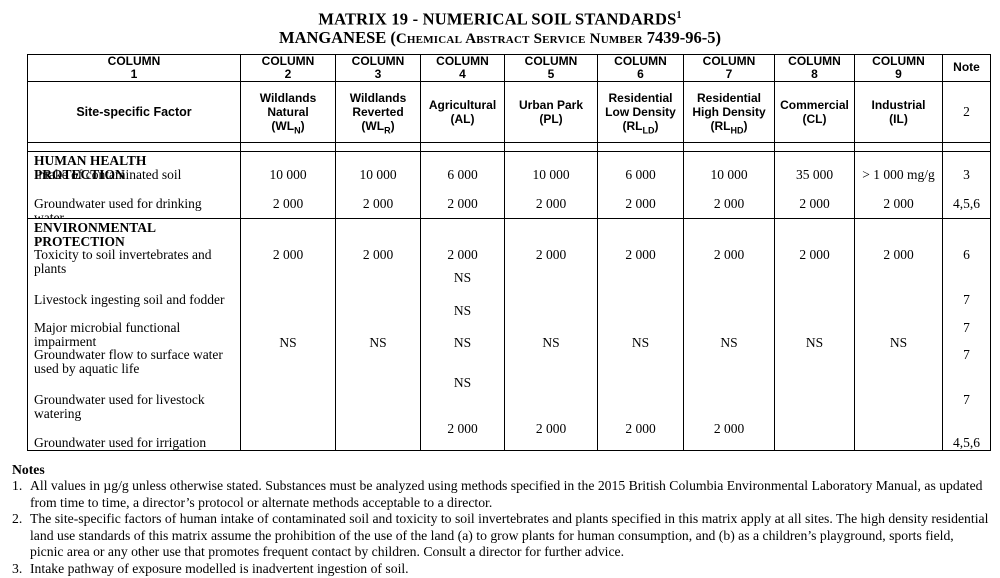  I want to click on land-use-header-wildlands-reverted: Wildlands Reverted (WLR), so click(378, 111).